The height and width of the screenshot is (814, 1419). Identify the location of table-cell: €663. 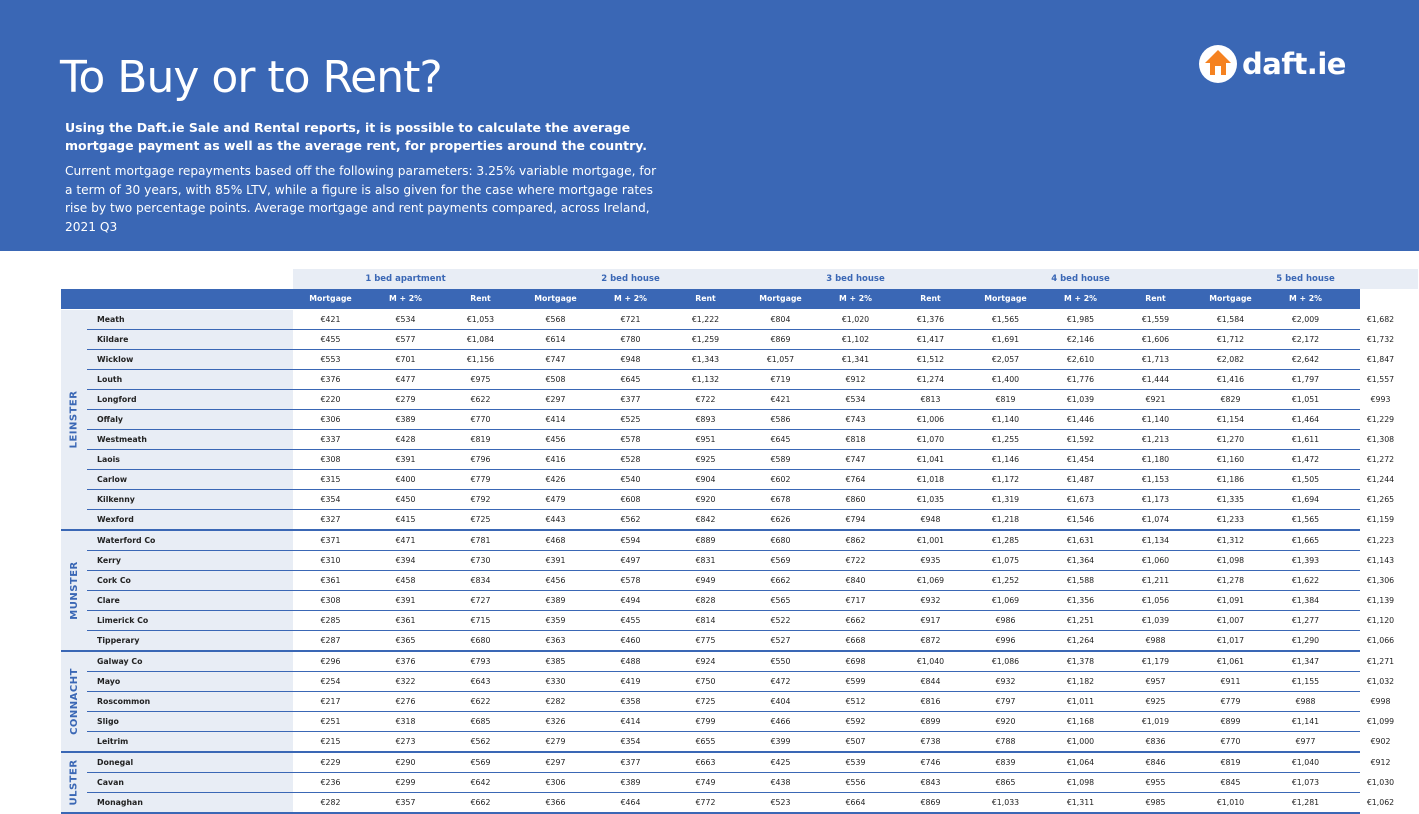
(705, 762).